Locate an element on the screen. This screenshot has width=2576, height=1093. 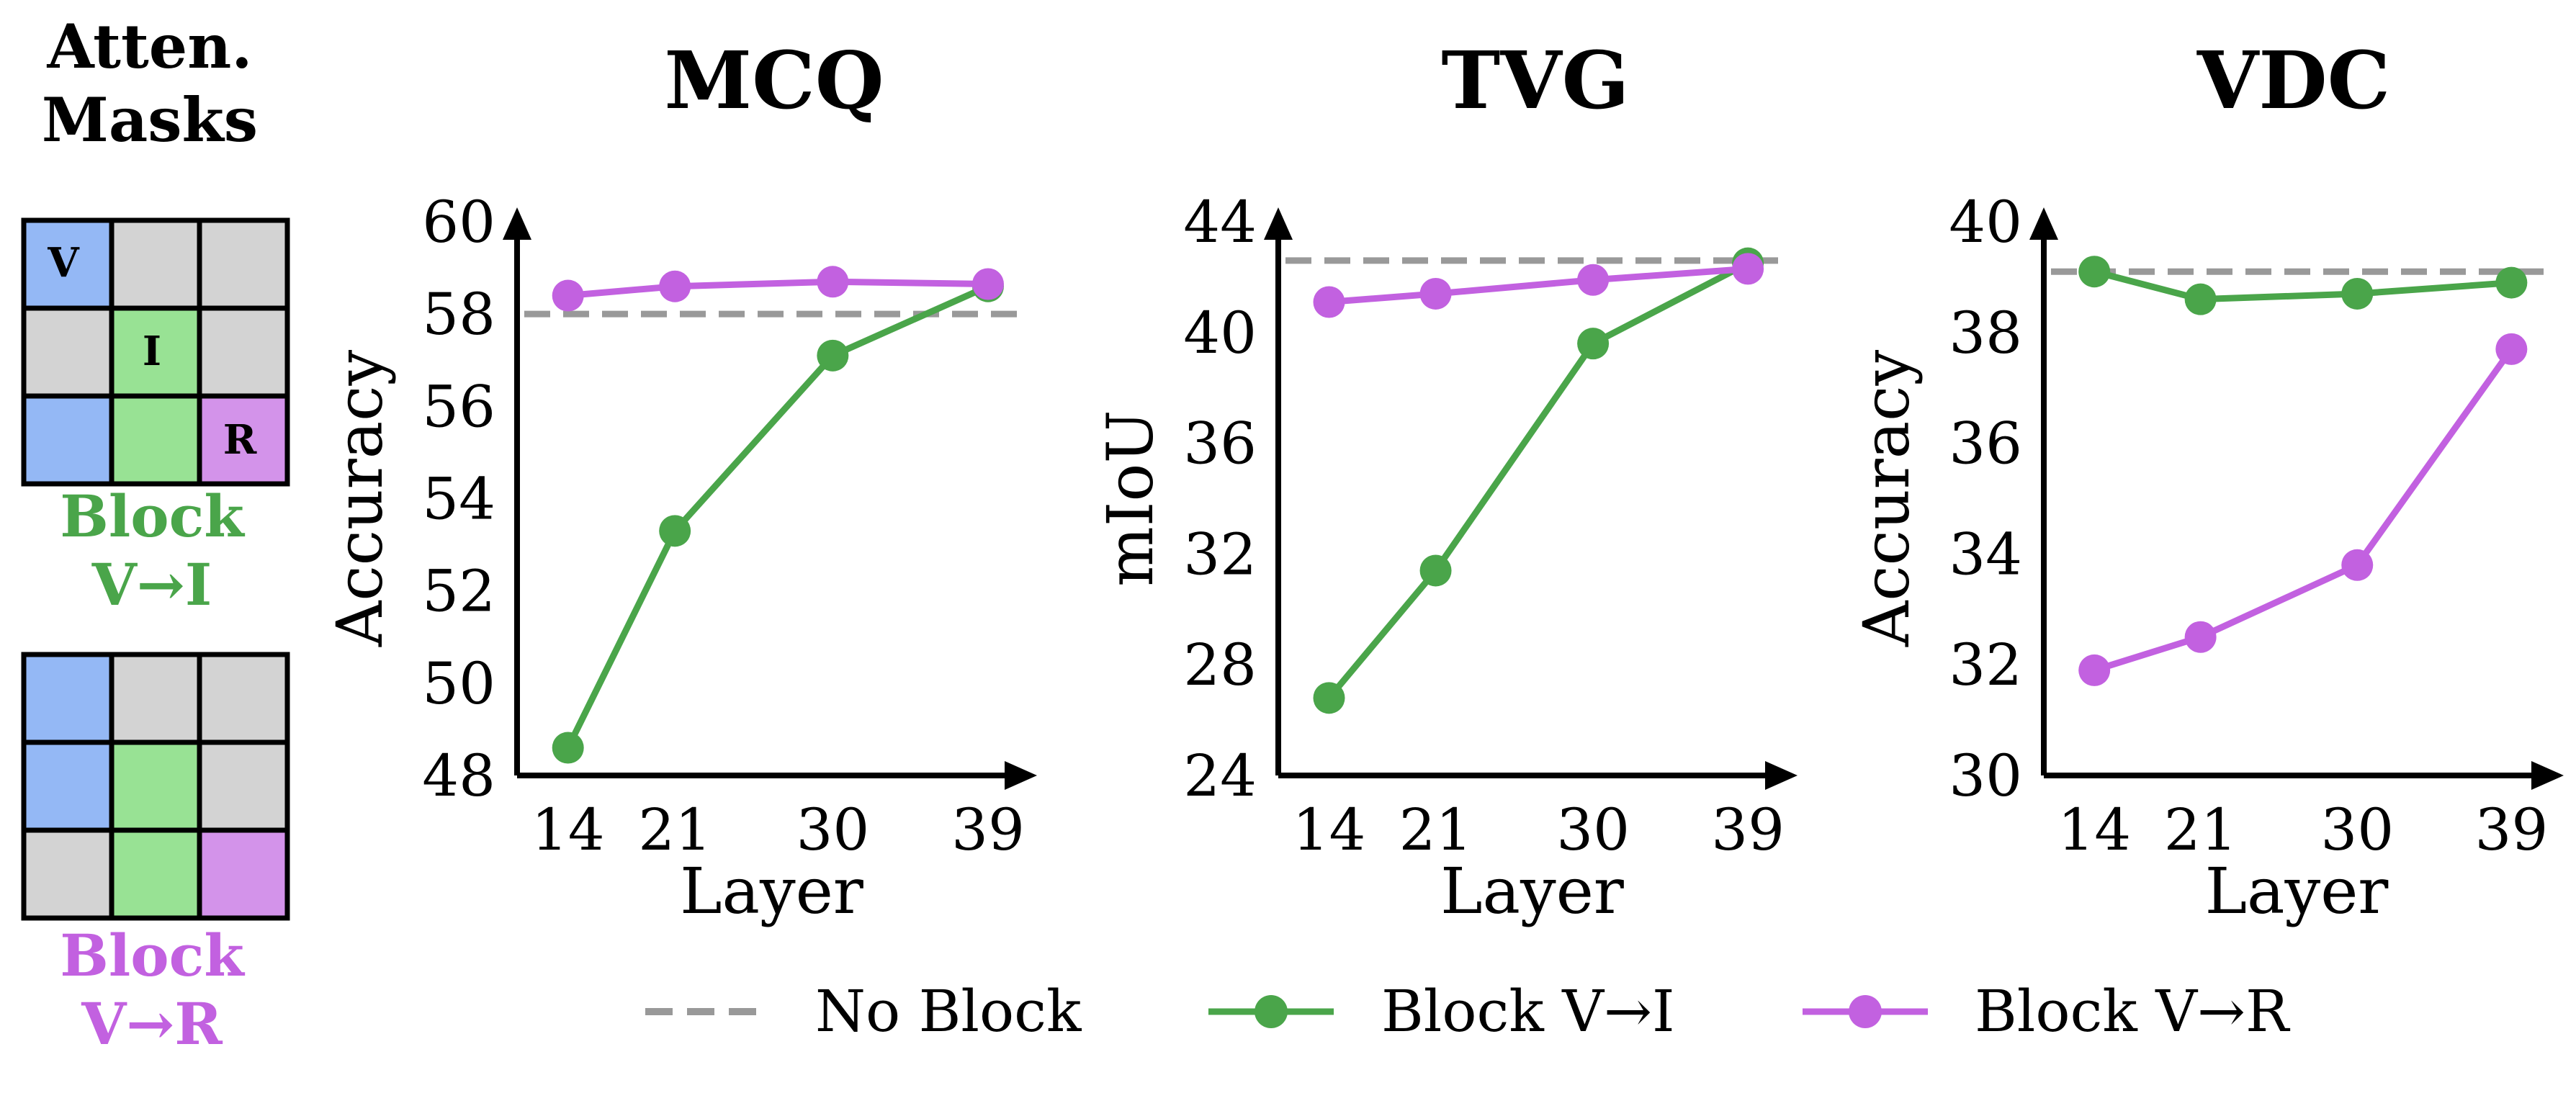
legend-block-vi-marker is located at coordinates (1271, 1011).